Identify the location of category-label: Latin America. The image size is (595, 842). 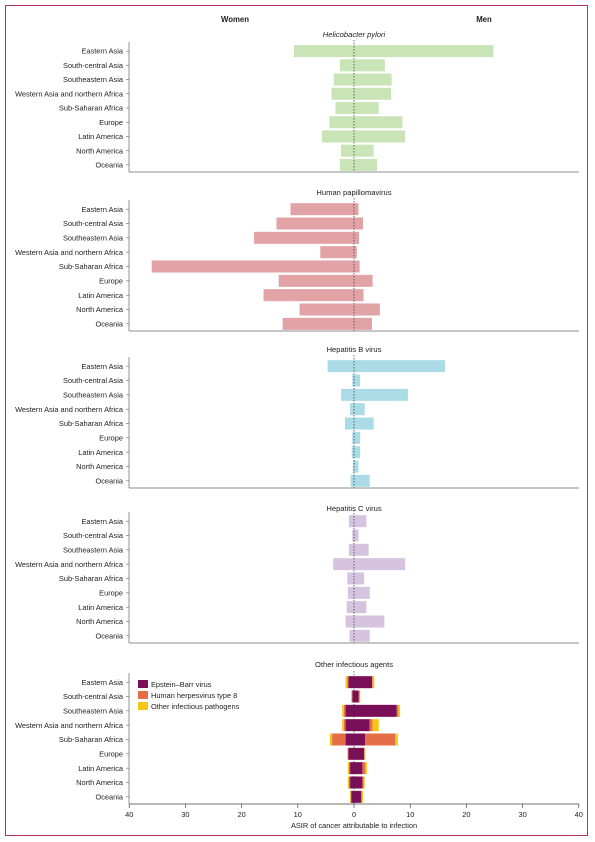
(101, 452).